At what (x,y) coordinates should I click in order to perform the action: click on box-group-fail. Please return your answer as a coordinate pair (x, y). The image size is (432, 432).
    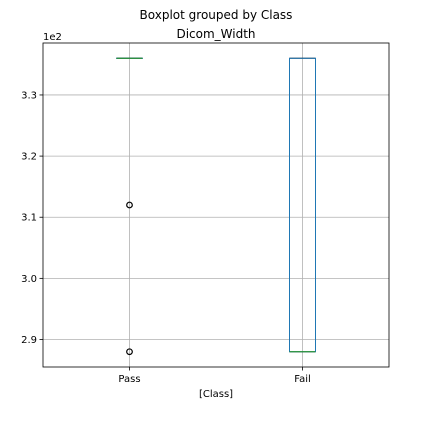
    Looking at the image, I should click on (302, 205).